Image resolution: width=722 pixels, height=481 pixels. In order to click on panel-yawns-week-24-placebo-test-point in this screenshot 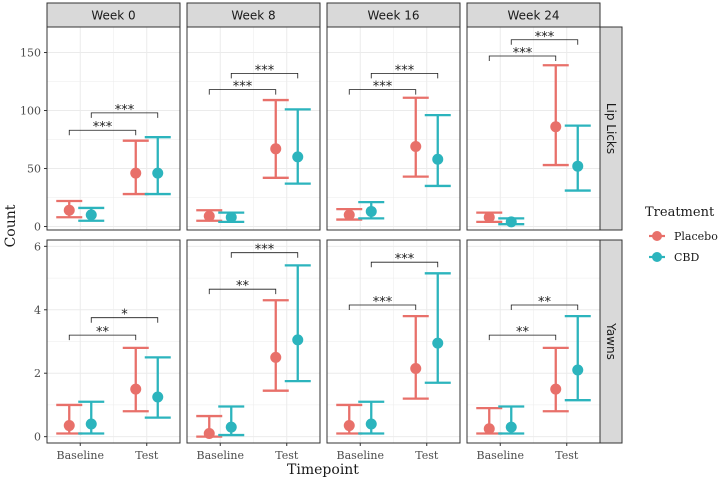, I will do `click(556, 389)`.